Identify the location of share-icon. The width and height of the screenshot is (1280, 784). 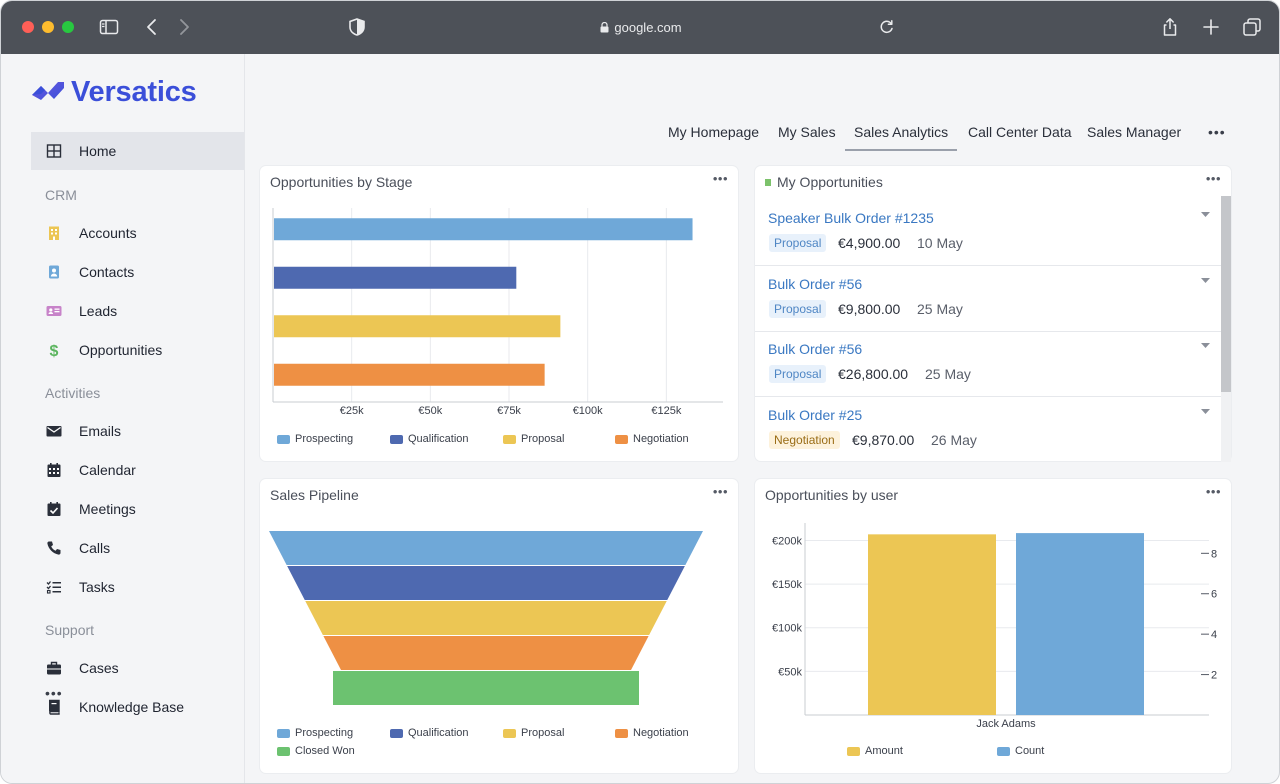
(1170, 27).